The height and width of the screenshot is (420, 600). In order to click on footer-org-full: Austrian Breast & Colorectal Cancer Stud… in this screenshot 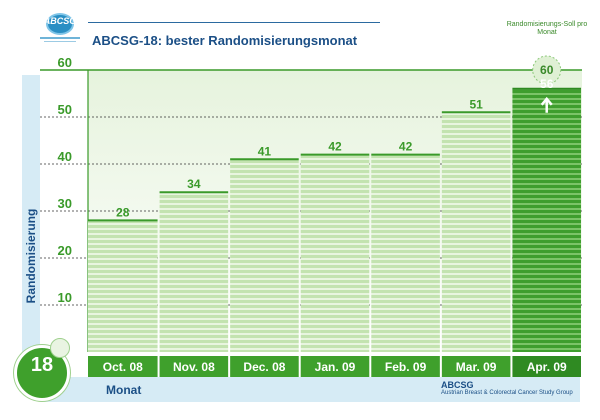, I will do `click(507, 393)`.